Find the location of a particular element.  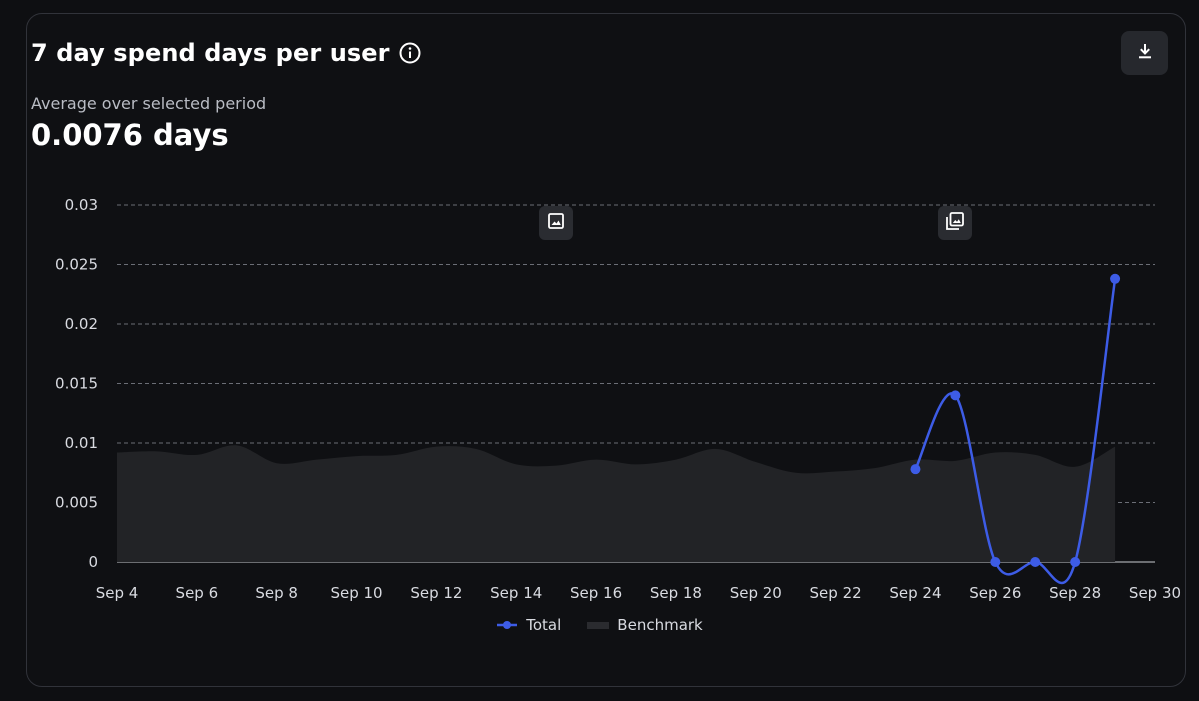

x-tick-label: Sep 10 is located at coordinates (356, 593).